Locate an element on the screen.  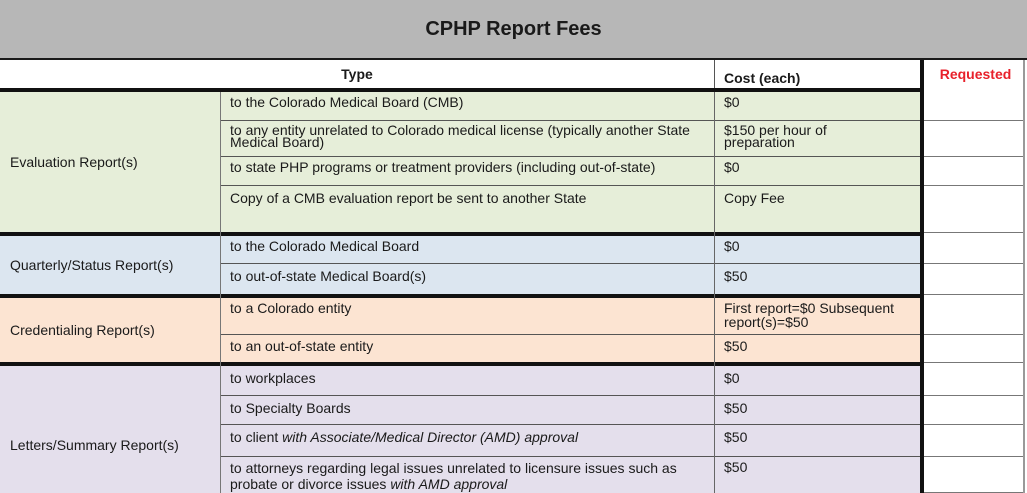
evaluation-row-1-desc: to the Colorado Medical Board (CMB) is located at coordinates (467, 106).